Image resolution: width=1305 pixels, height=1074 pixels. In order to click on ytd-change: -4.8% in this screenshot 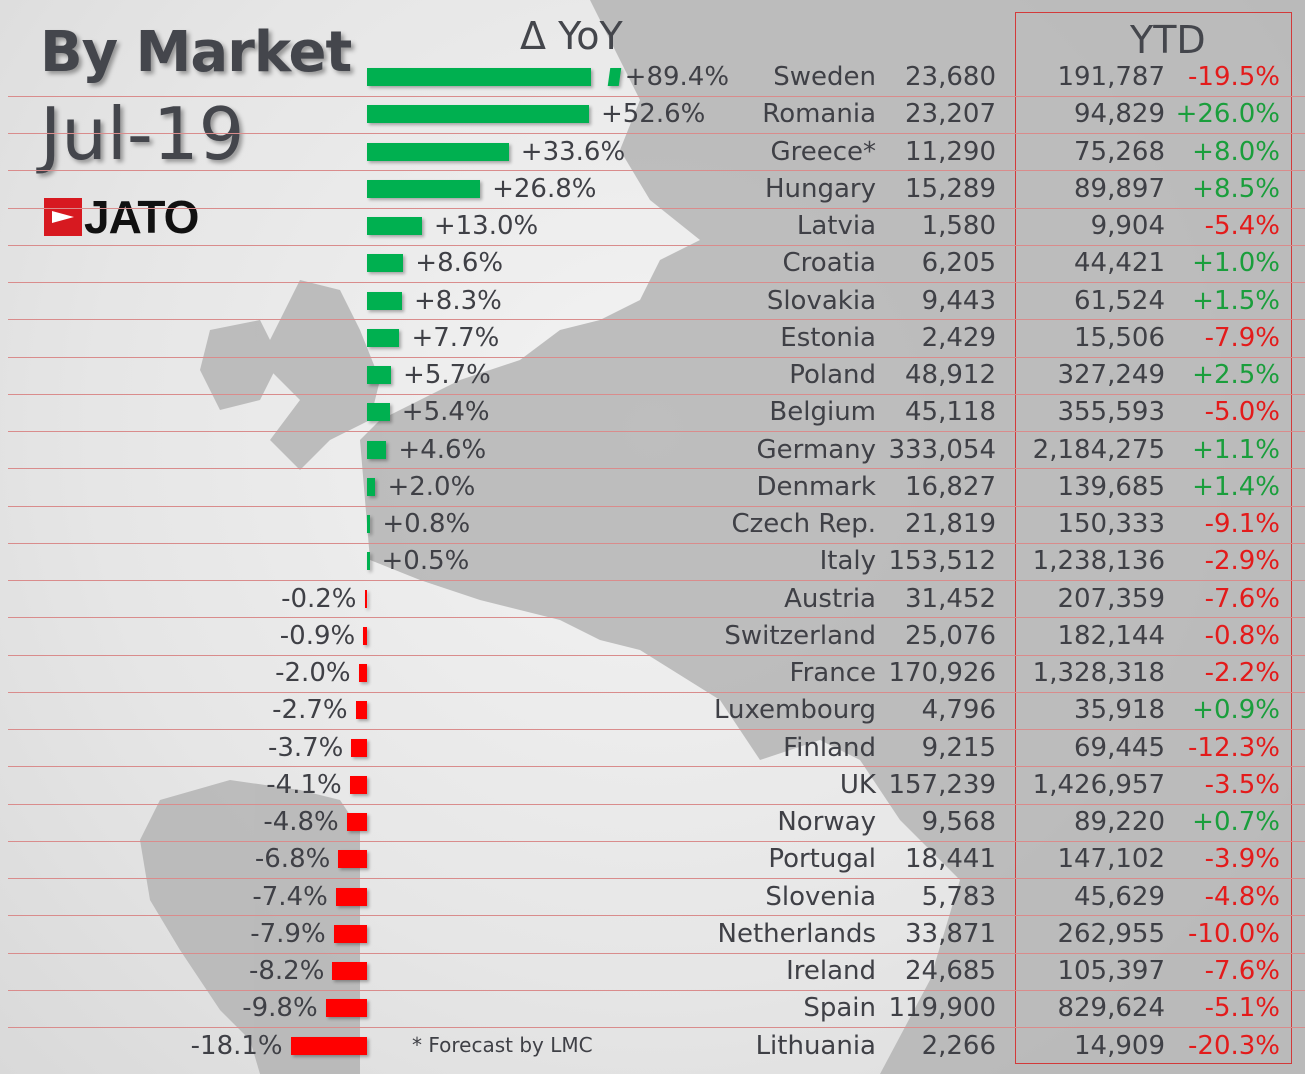, I will do `click(1242, 896)`.